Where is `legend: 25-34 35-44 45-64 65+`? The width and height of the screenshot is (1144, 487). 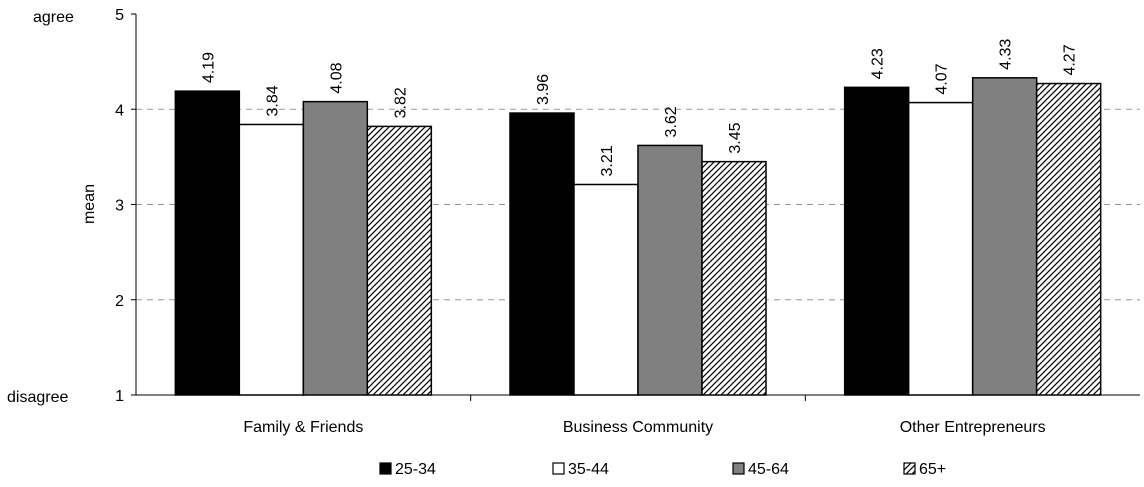 legend: 25-34 35-44 45-64 65+ is located at coordinates (662, 469).